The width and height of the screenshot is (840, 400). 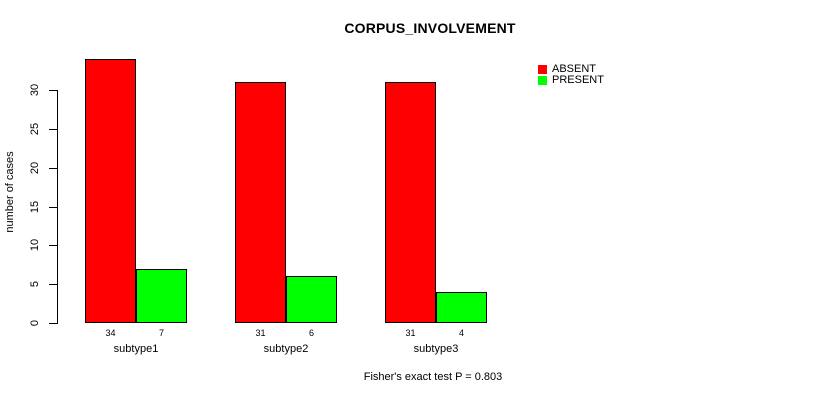 What do you see at coordinates (542, 69) in the screenshot?
I see `legend-swatch-absent` at bounding box center [542, 69].